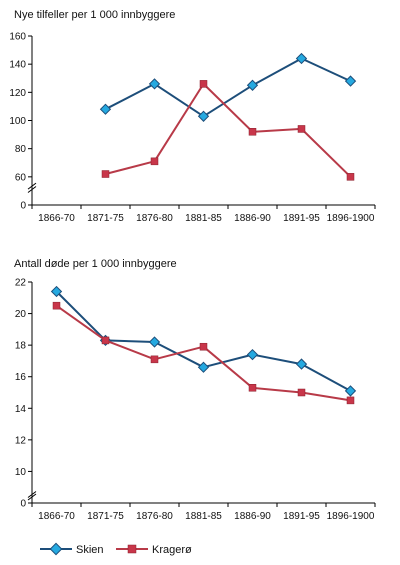  Describe the element at coordinates (105, 218) in the screenshot. I see `chart-1-x-tick-label: 1871-75` at that location.